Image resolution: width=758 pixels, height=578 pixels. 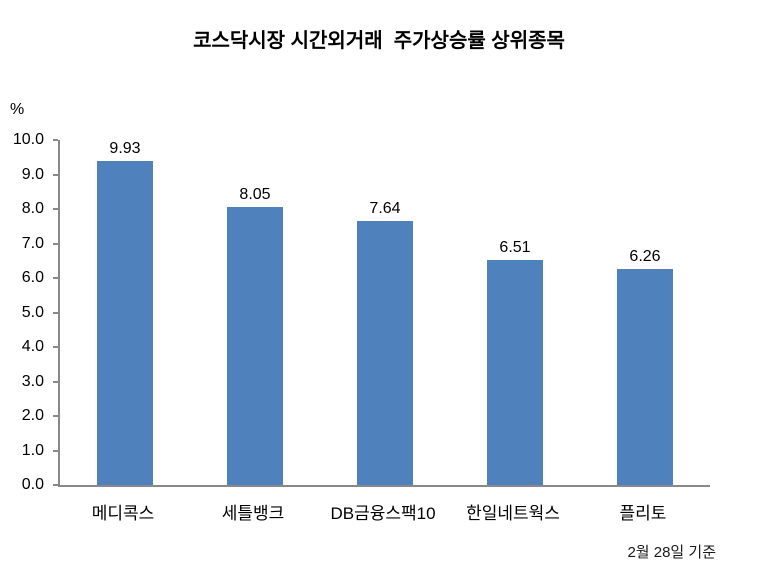 What do you see at coordinates (32, 484) in the screenshot?
I see `y-axis-tick-label: 0.0` at bounding box center [32, 484].